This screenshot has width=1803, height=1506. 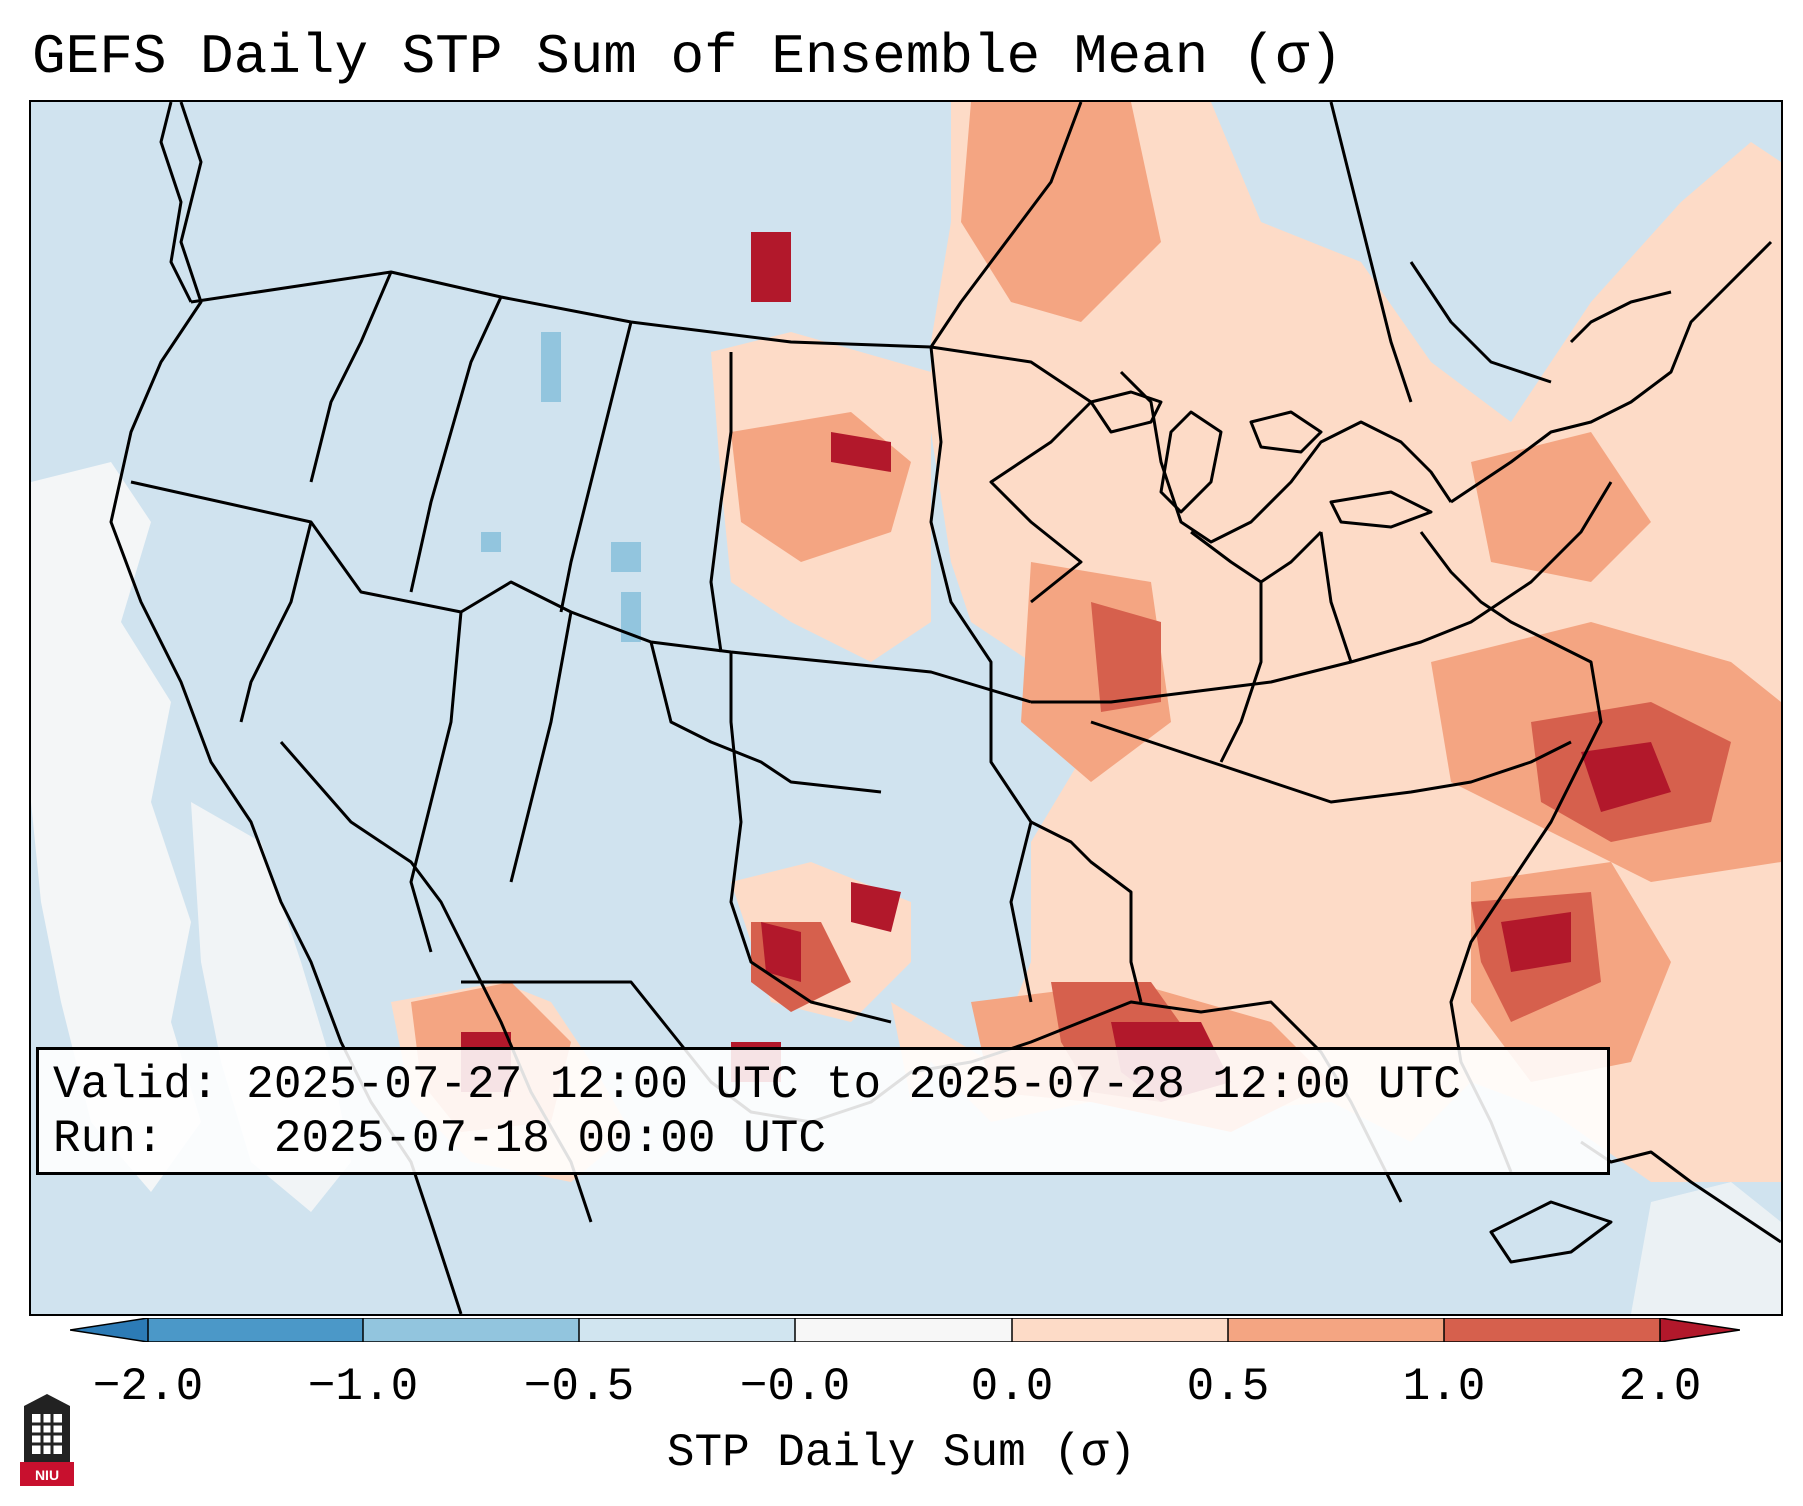 What do you see at coordinates (549, 1139) in the screenshot?
I see `run-value: 2025-07-18 00:00 UTC` at bounding box center [549, 1139].